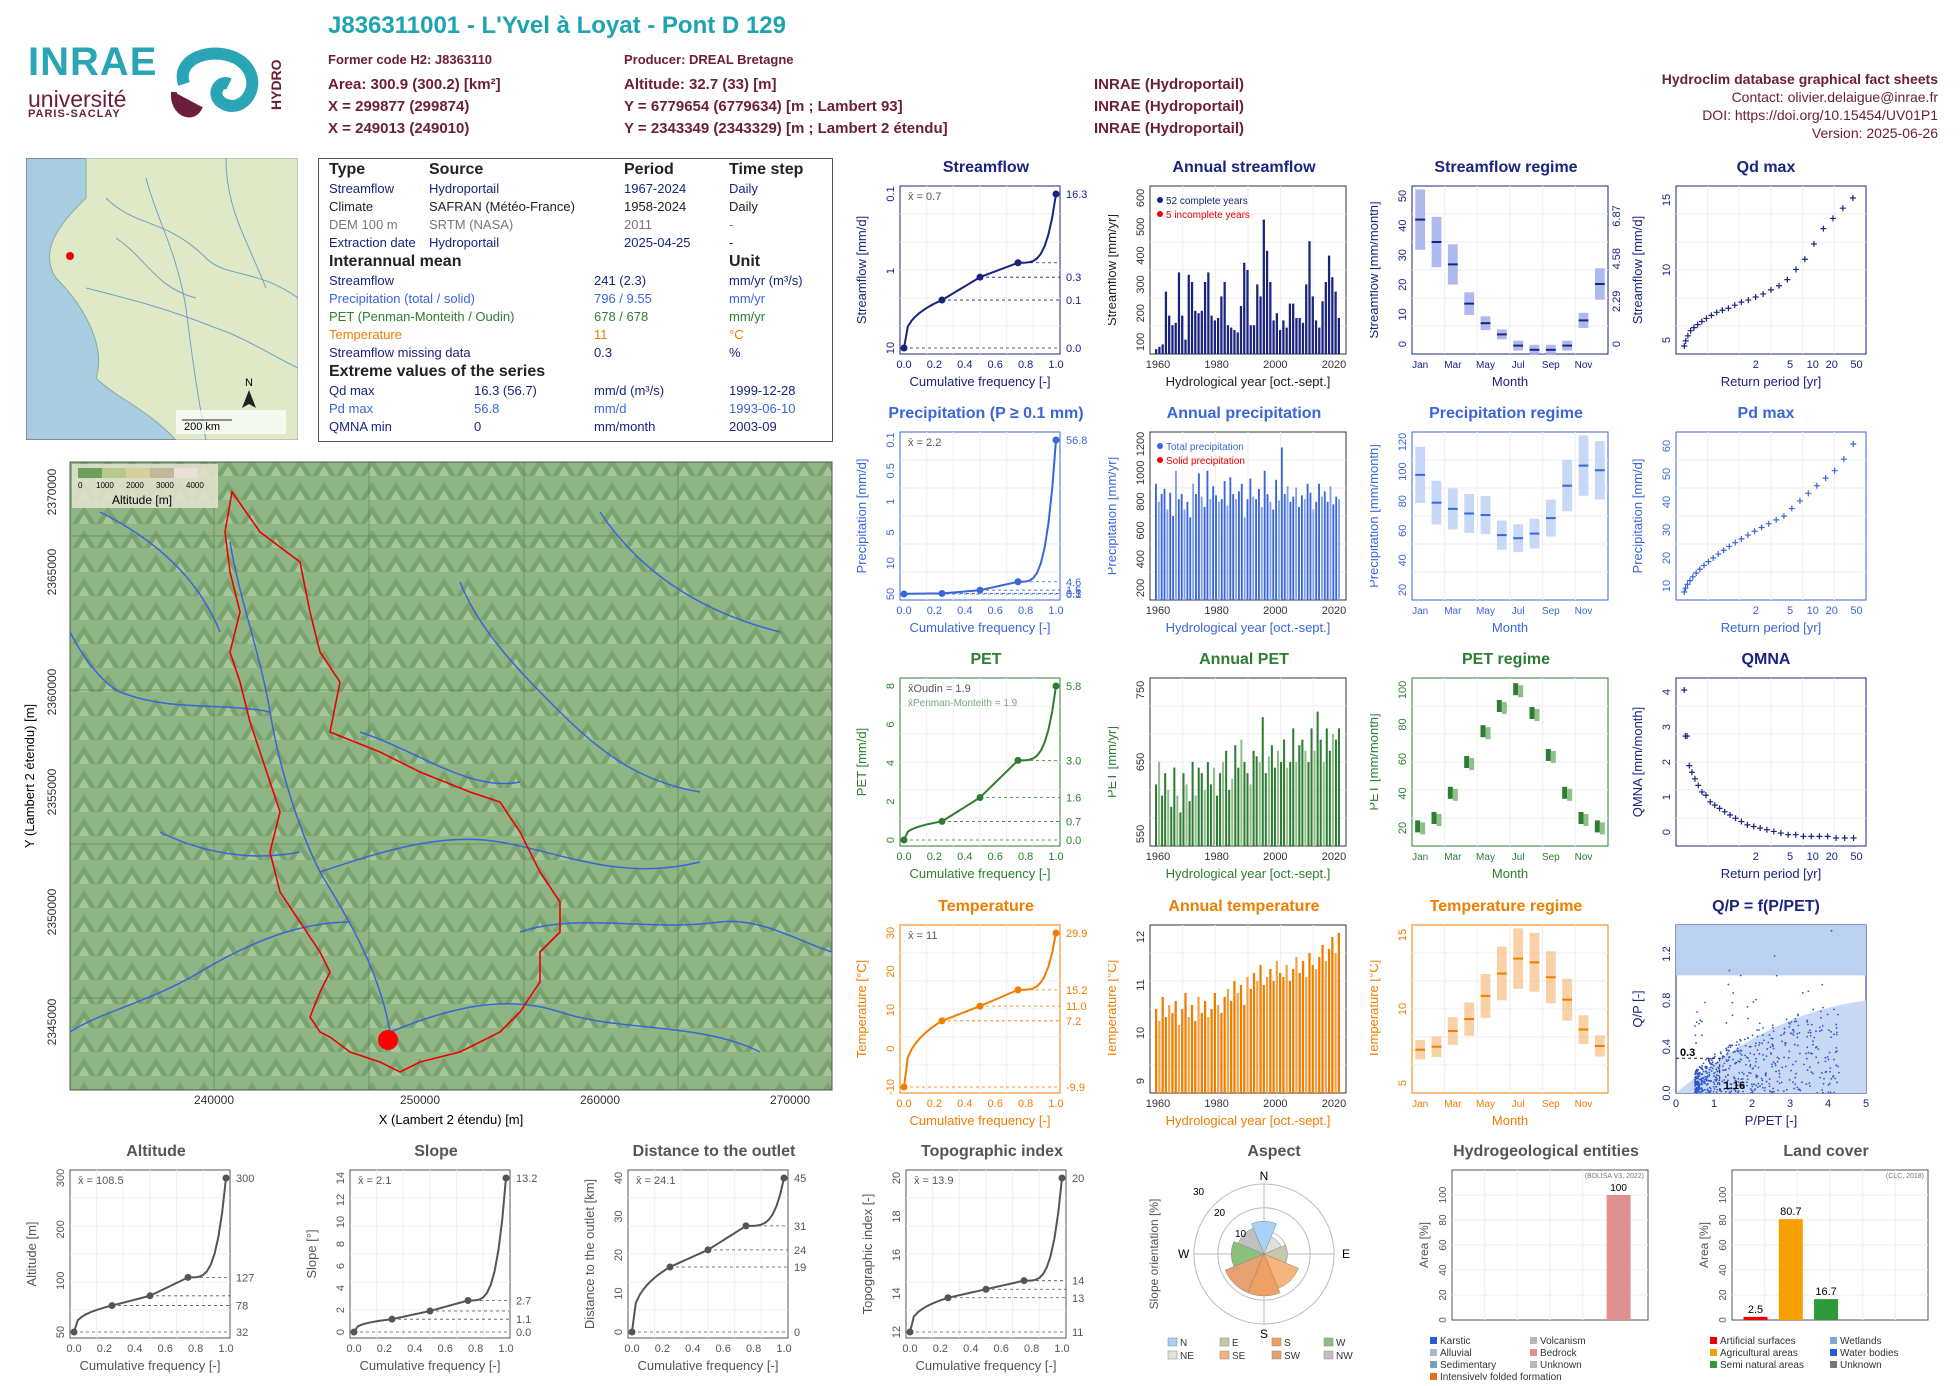  Describe the element at coordinates (545, 261) in the screenshot. I see `interannual-header: Interannual mean Unit` at that location.